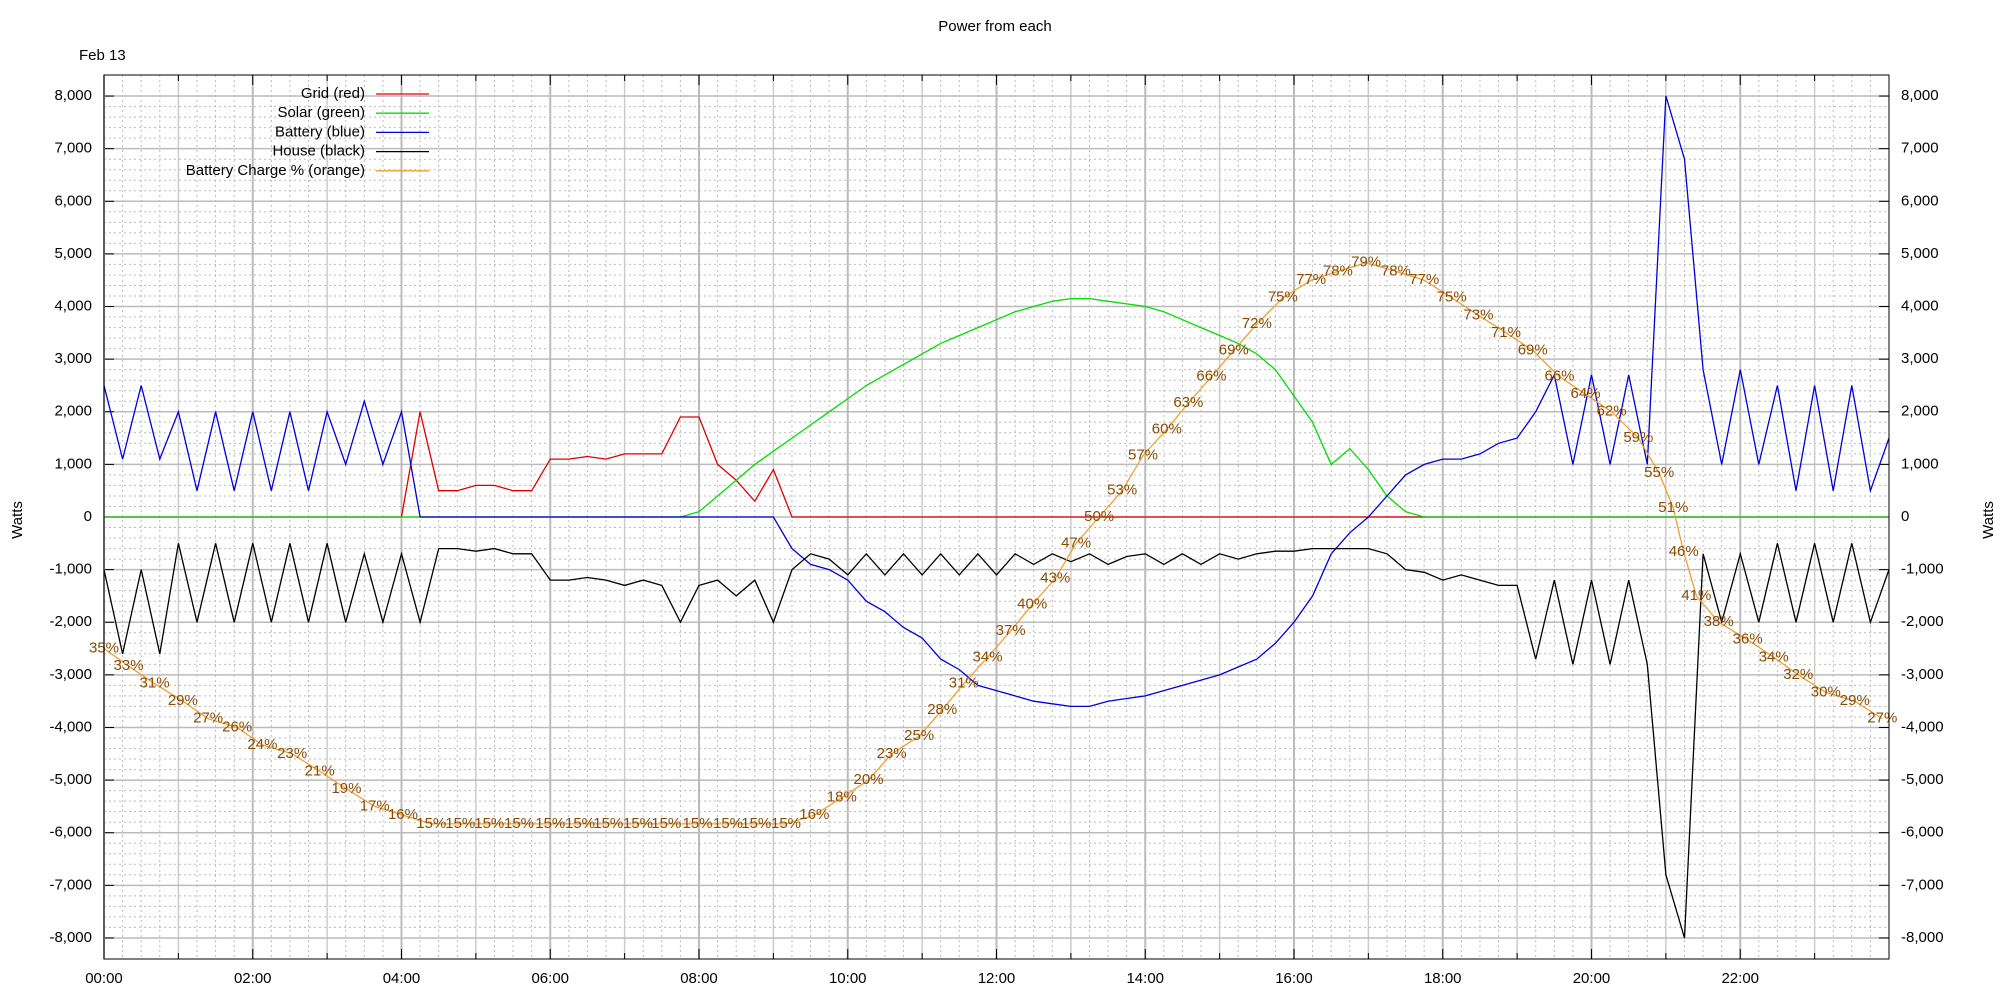  I want to click on data-label: 21%, so click(320, 770).